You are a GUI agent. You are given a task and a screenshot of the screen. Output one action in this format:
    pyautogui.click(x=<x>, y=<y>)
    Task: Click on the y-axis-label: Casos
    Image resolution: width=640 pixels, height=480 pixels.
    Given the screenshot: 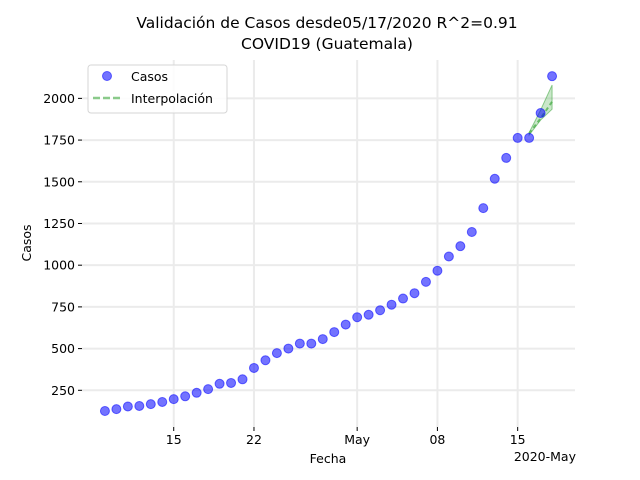 What is the action you would take?
    pyautogui.click(x=26, y=242)
    